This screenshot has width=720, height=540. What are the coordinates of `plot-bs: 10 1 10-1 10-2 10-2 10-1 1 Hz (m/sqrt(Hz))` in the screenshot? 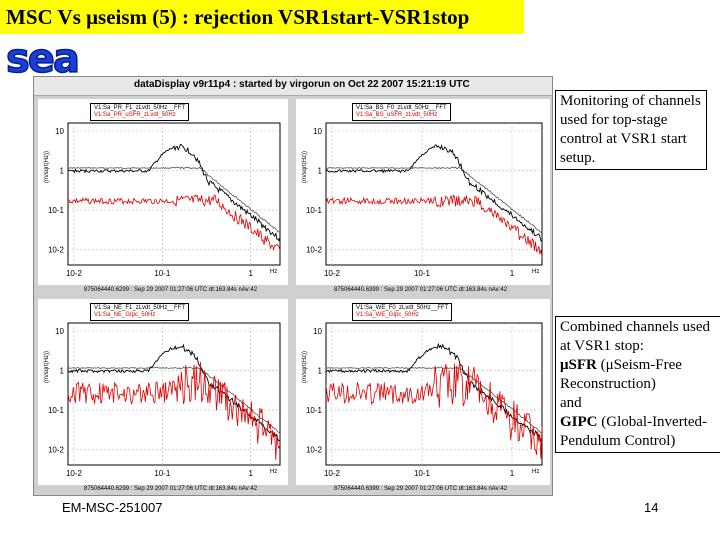 It's located at (422, 200).